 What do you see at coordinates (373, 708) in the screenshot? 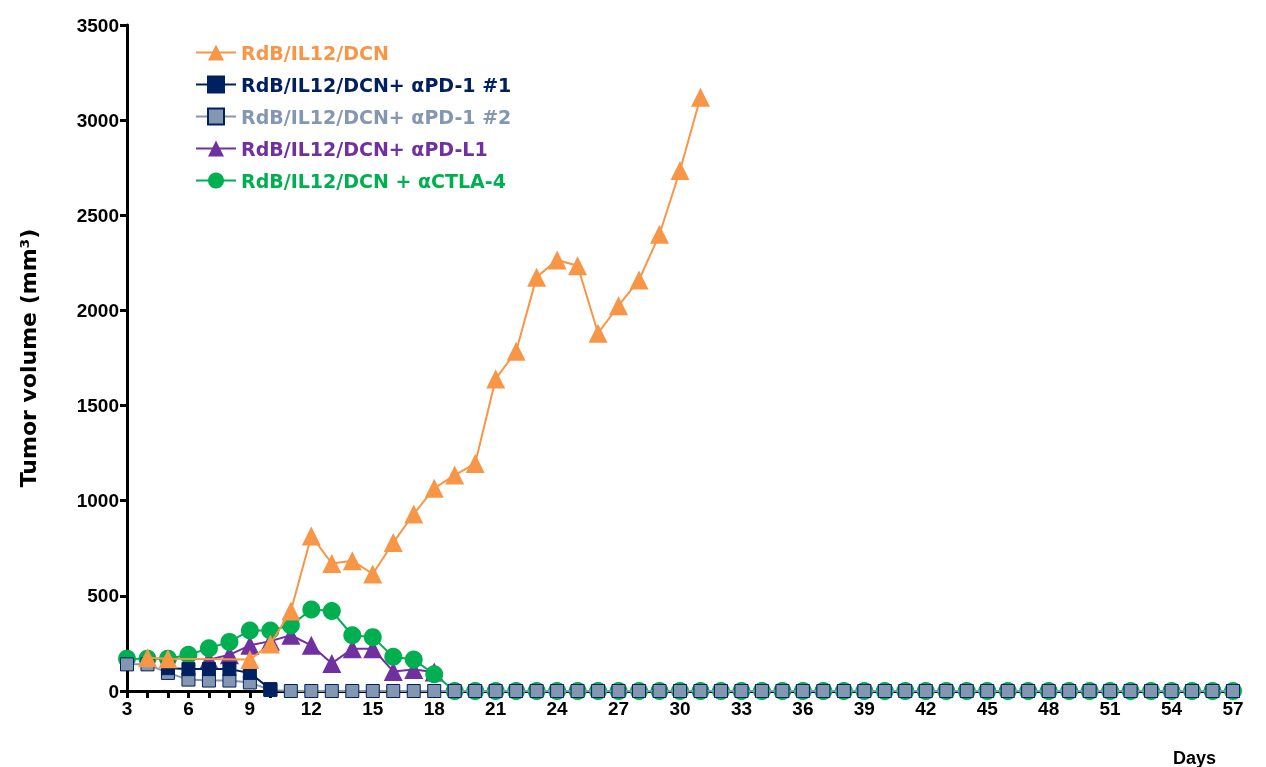
I see `x-tick-label: 15` at bounding box center [373, 708].